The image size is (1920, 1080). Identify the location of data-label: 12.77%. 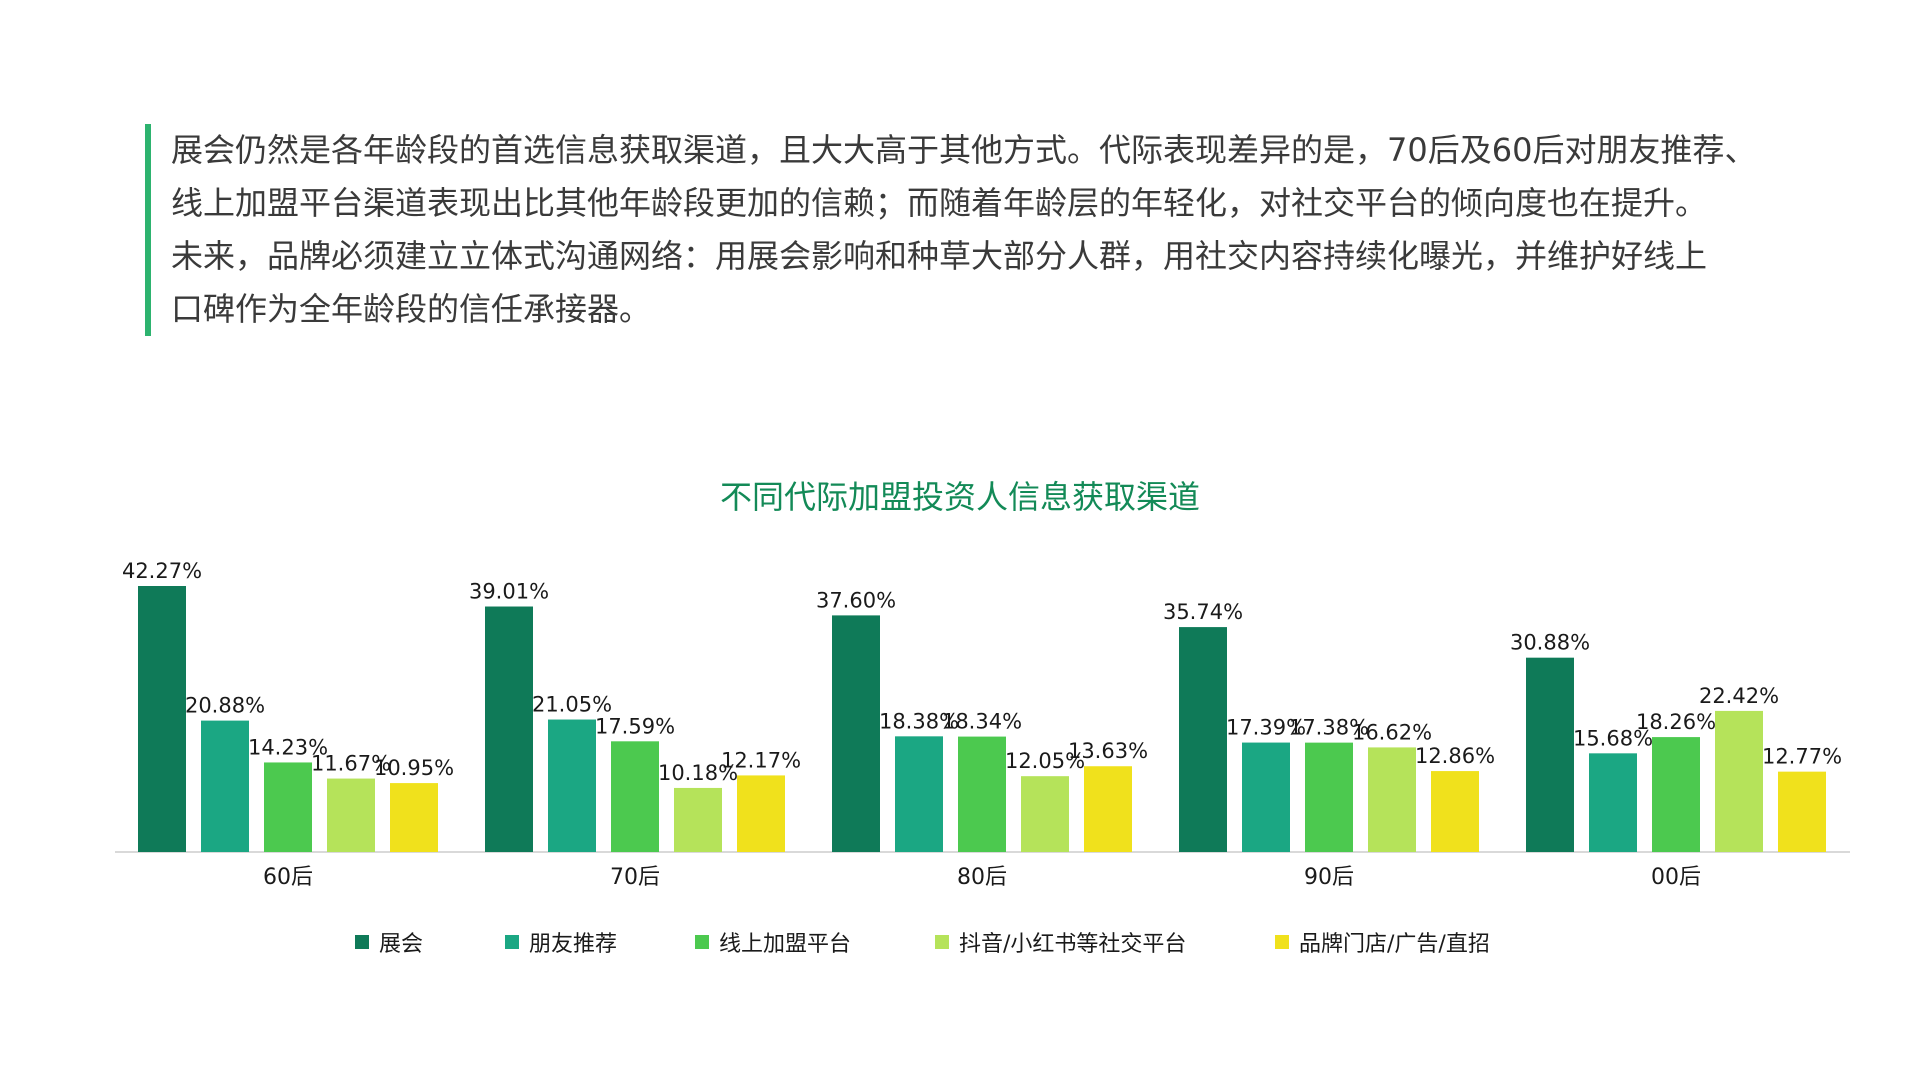
(1802, 757).